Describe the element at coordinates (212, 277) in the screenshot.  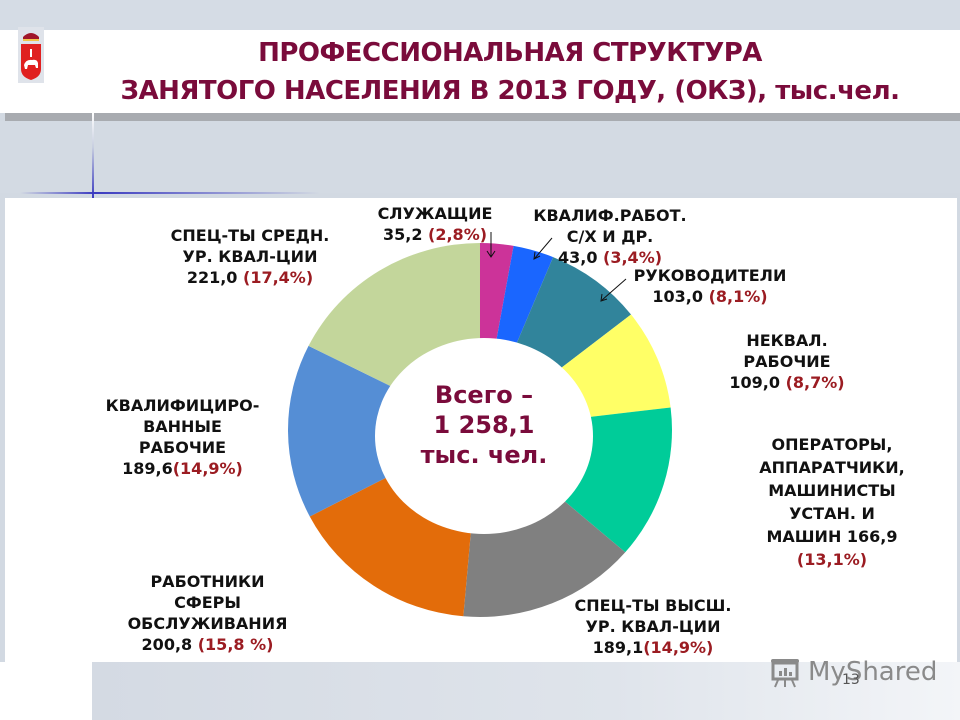
I see `value: 221,0` at that location.